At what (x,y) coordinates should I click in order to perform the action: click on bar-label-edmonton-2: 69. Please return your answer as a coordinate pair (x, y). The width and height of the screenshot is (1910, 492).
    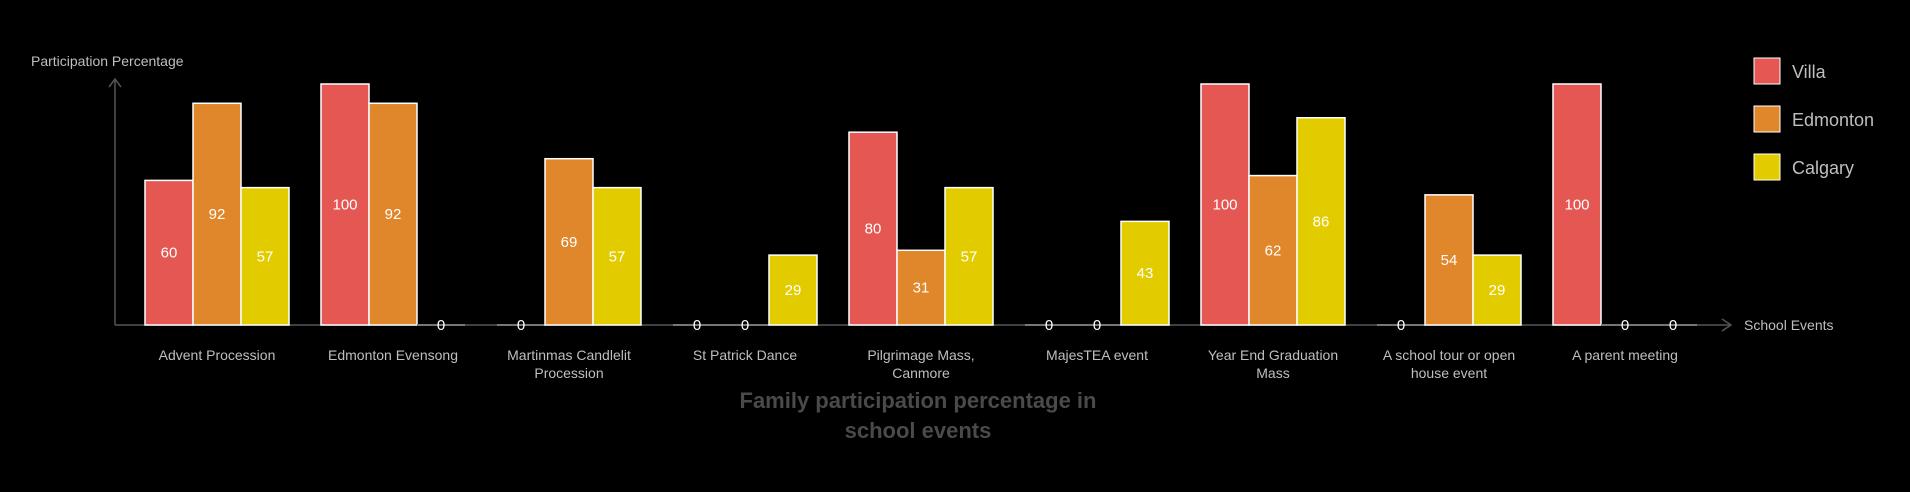
    Looking at the image, I should click on (569, 242).